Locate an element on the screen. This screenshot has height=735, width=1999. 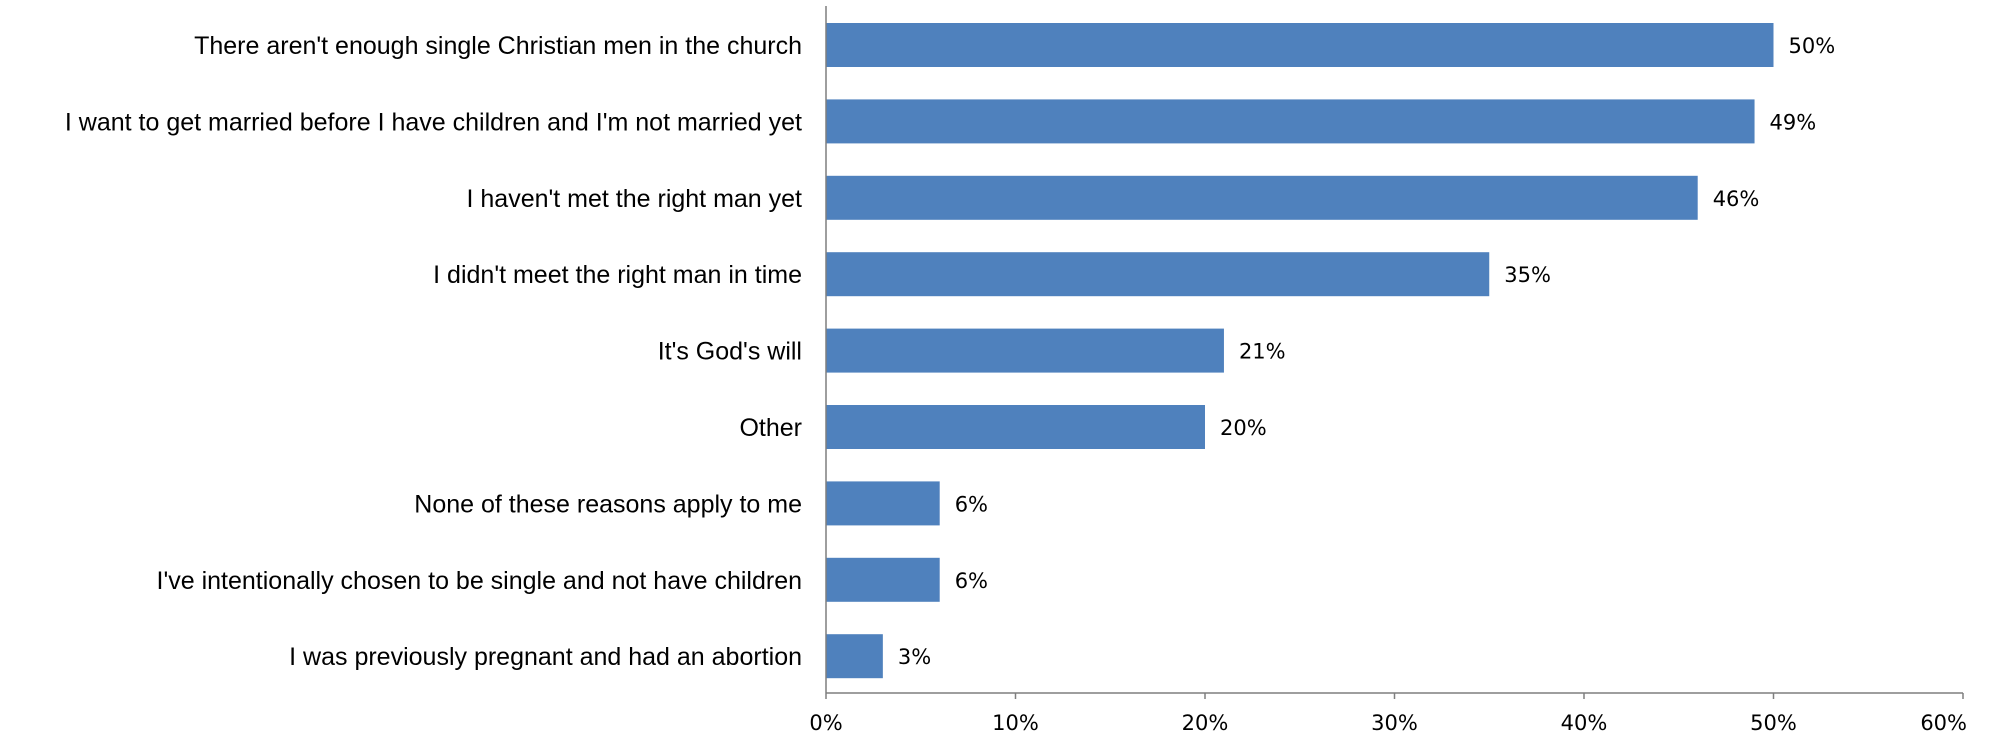
x-tick-label: 20% is located at coordinates (1205, 723).